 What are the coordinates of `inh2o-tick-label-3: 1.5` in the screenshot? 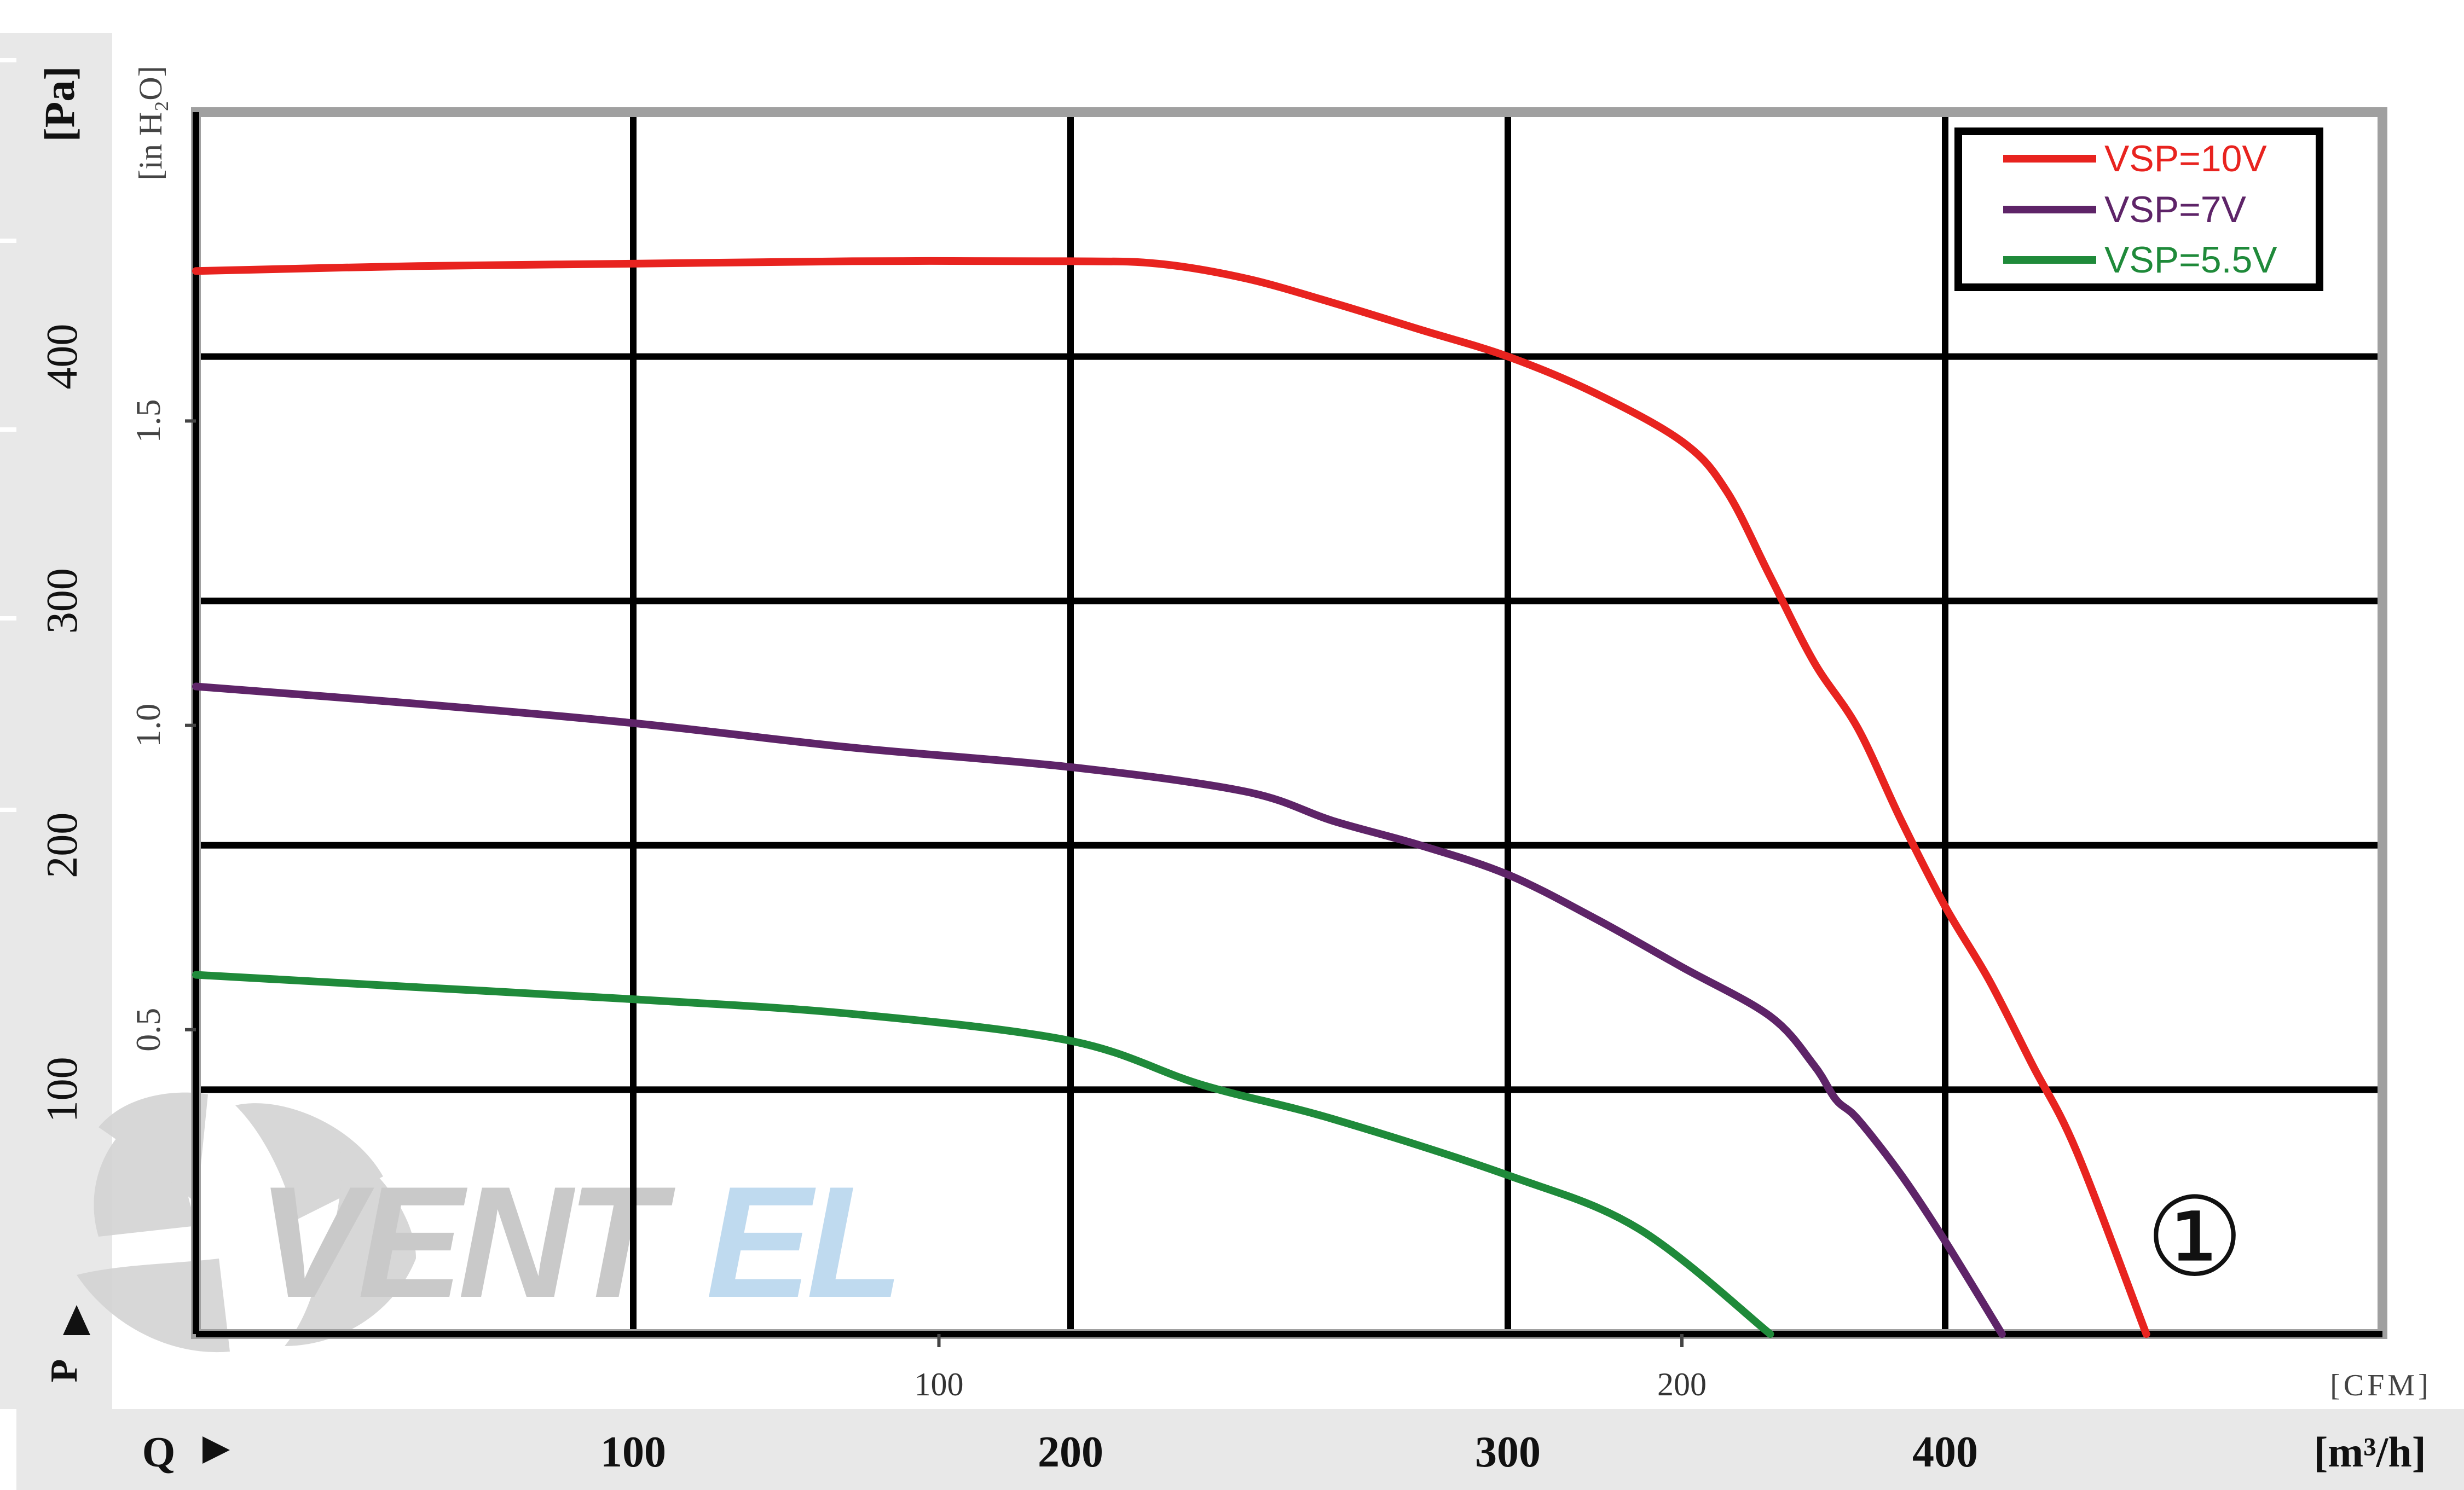 It's located at (148, 421).